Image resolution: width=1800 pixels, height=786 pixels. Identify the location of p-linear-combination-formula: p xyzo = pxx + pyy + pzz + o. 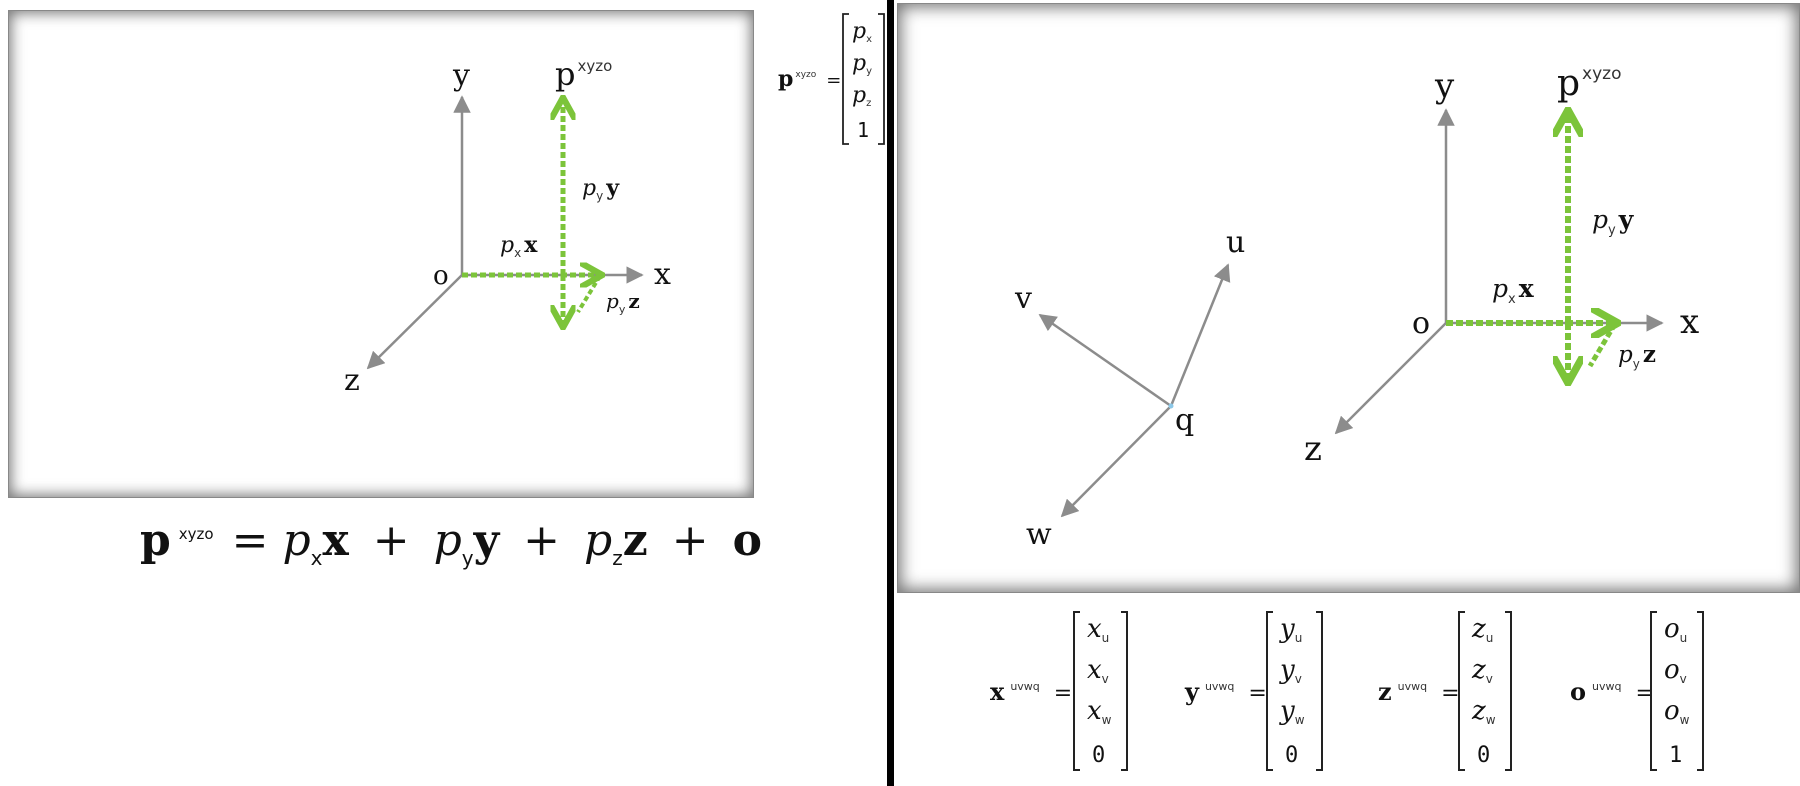
(451, 542).